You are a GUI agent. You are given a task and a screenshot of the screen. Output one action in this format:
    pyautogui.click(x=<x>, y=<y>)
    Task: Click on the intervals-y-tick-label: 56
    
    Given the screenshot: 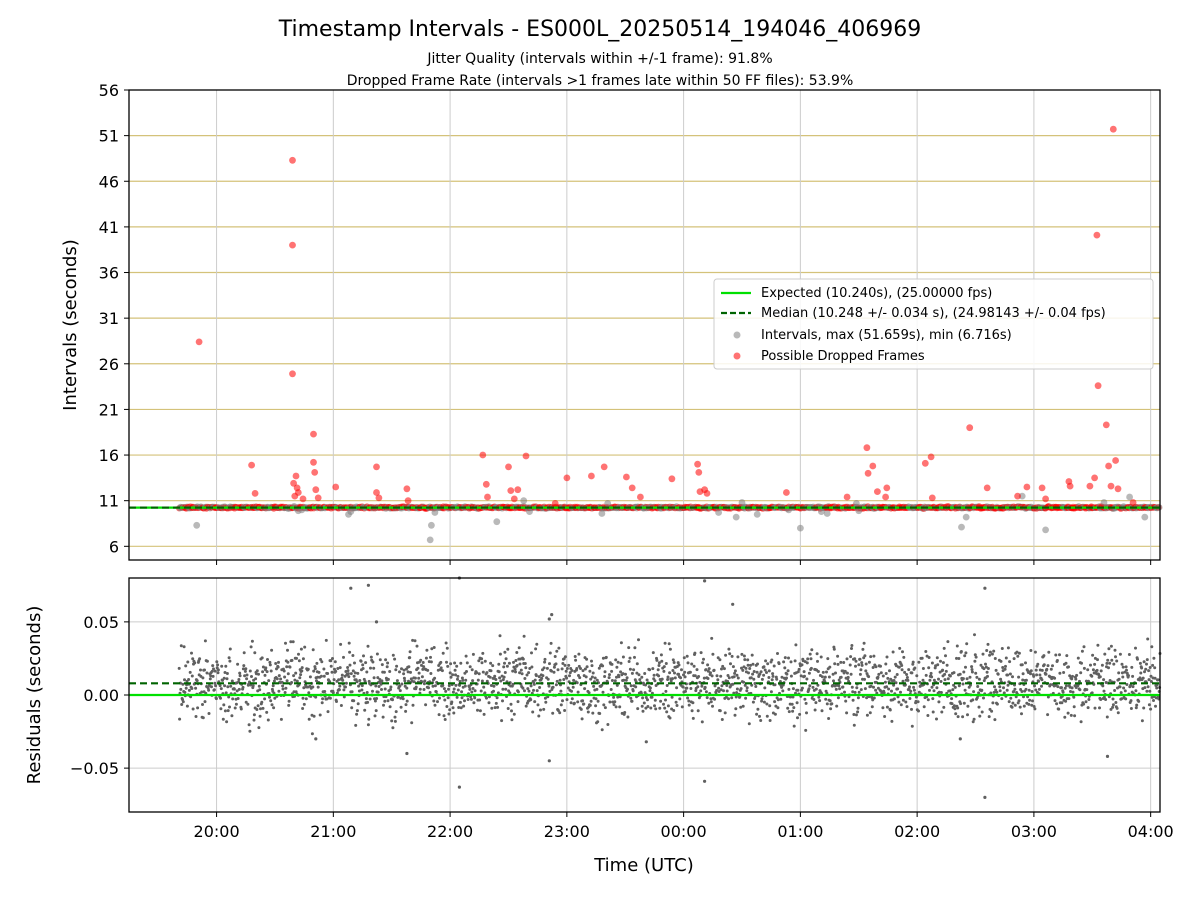 What is the action you would take?
    pyautogui.click(x=109, y=90)
    